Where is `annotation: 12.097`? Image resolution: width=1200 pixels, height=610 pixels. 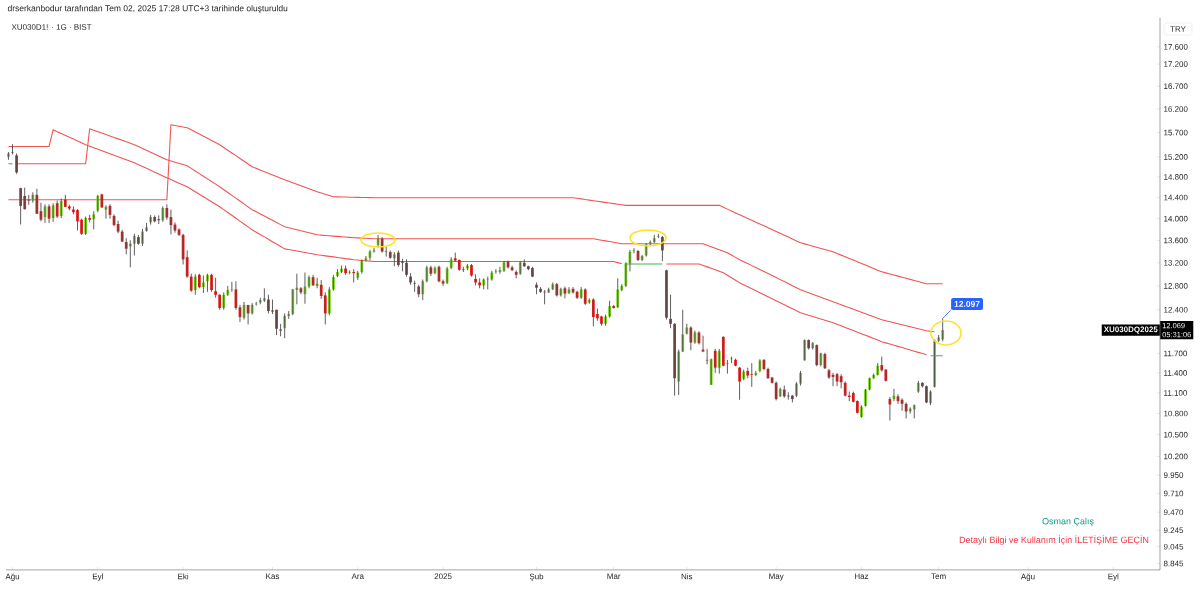
annotation: 12.097 is located at coordinates (967, 303).